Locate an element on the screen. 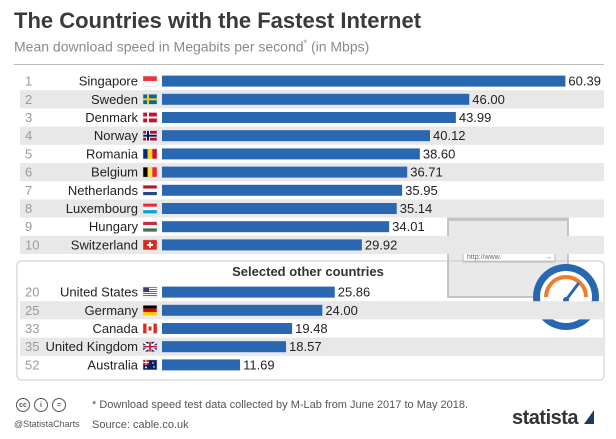 The width and height of the screenshot is (616, 439). speedometer-needle is located at coordinates (572, 292).